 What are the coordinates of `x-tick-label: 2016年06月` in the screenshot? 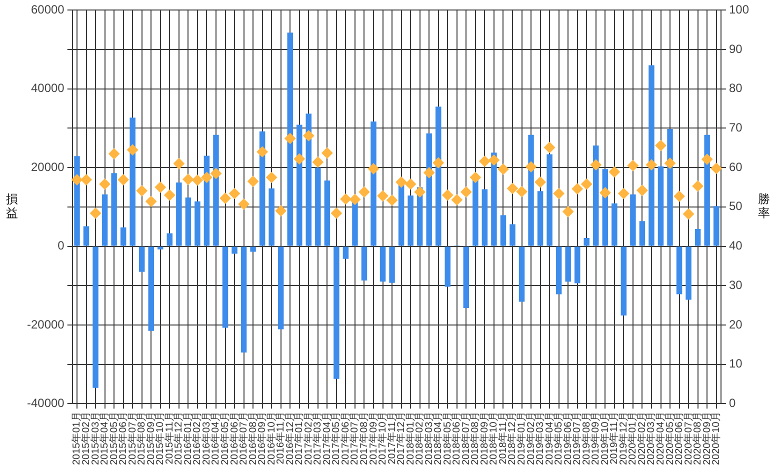 It's located at (234, 439).